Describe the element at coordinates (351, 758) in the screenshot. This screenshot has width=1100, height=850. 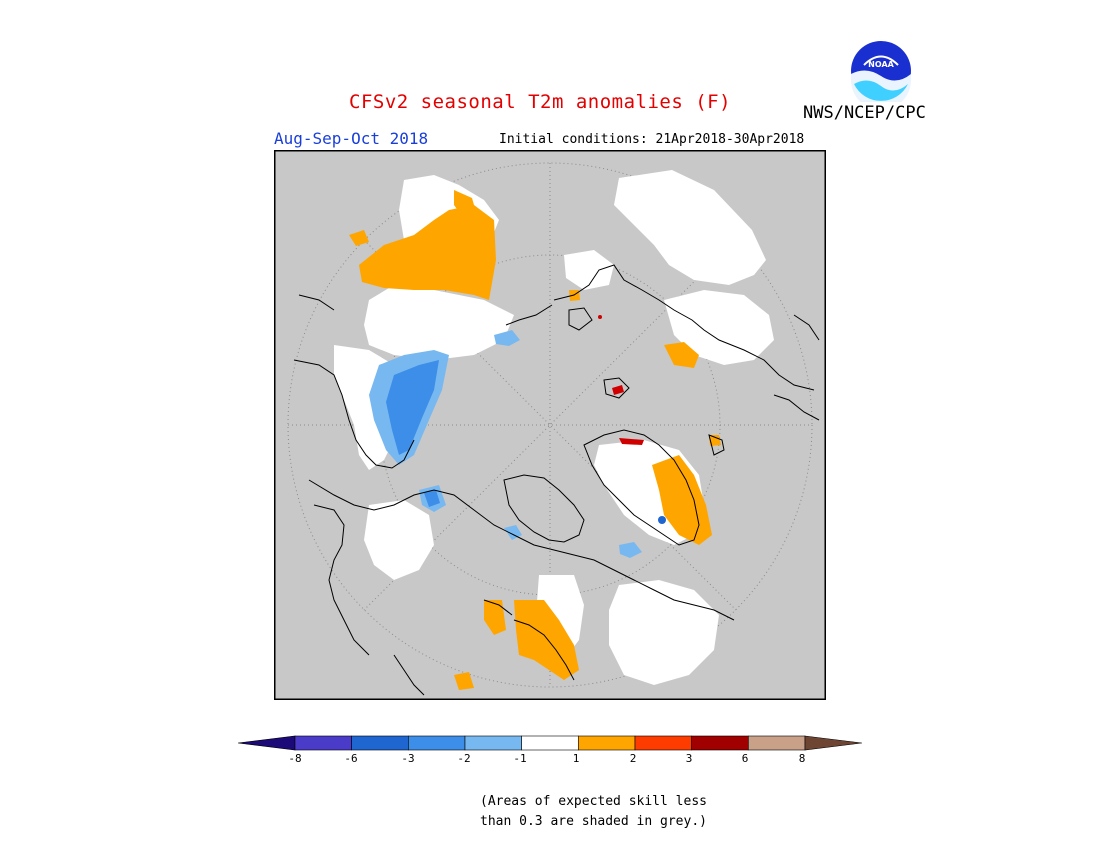
I see `colorbar-label: -6` at that location.